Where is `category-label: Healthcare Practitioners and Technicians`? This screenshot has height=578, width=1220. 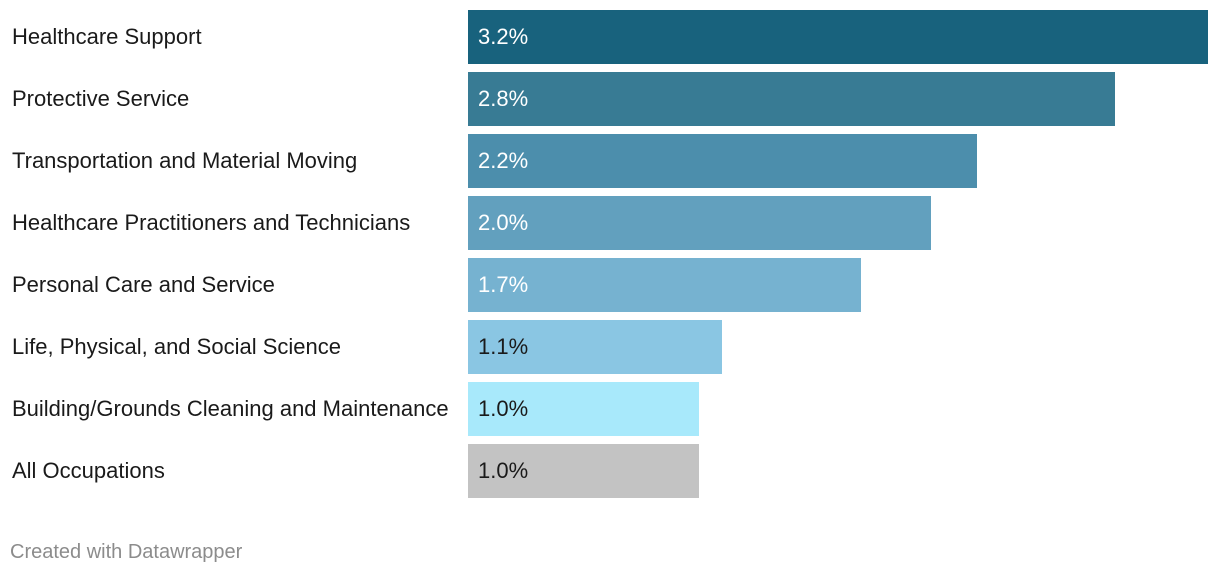 category-label: Healthcare Practitioners and Technicians is located at coordinates (211, 222).